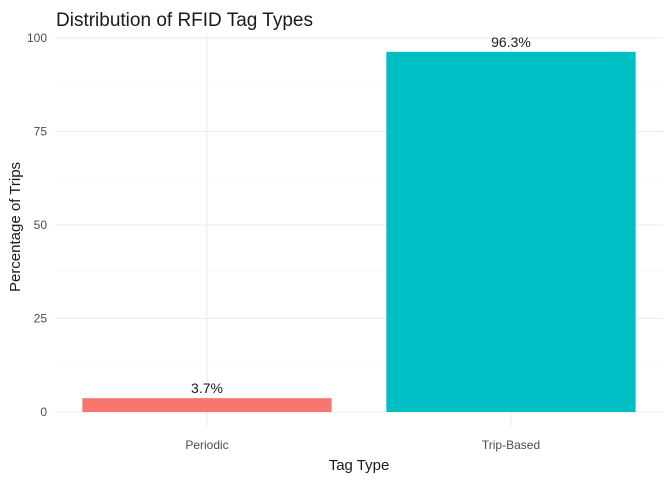 The width and height of the screenshot is (672, 480). What do you see at coordinates (511, 445) in the screenshot?
I see `x-tick-label: Trip-Based` at bounding box center [511, 445].